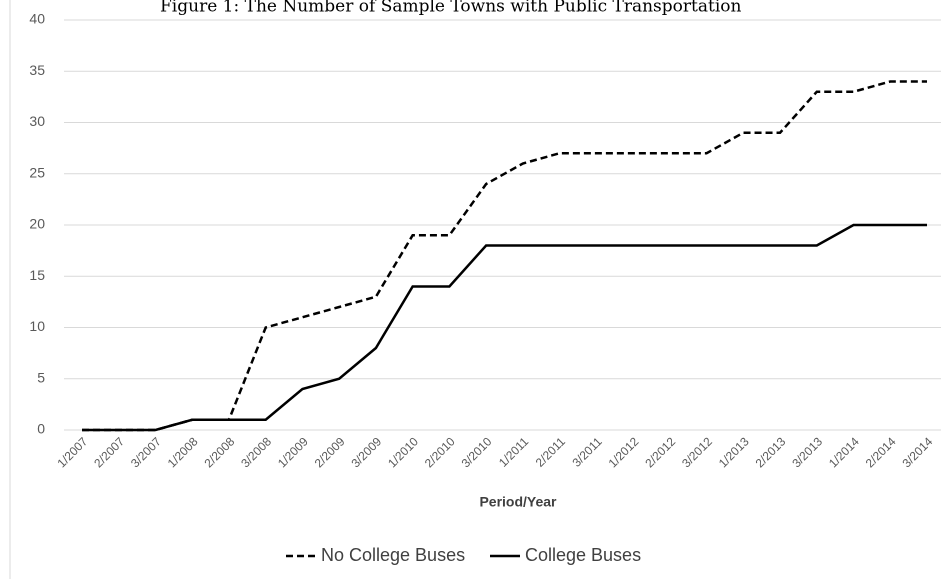 Image resolution: width=941 pixels, height=579 pixels. I want to click on x-axis-label: Period/Year, so click(518, 502).